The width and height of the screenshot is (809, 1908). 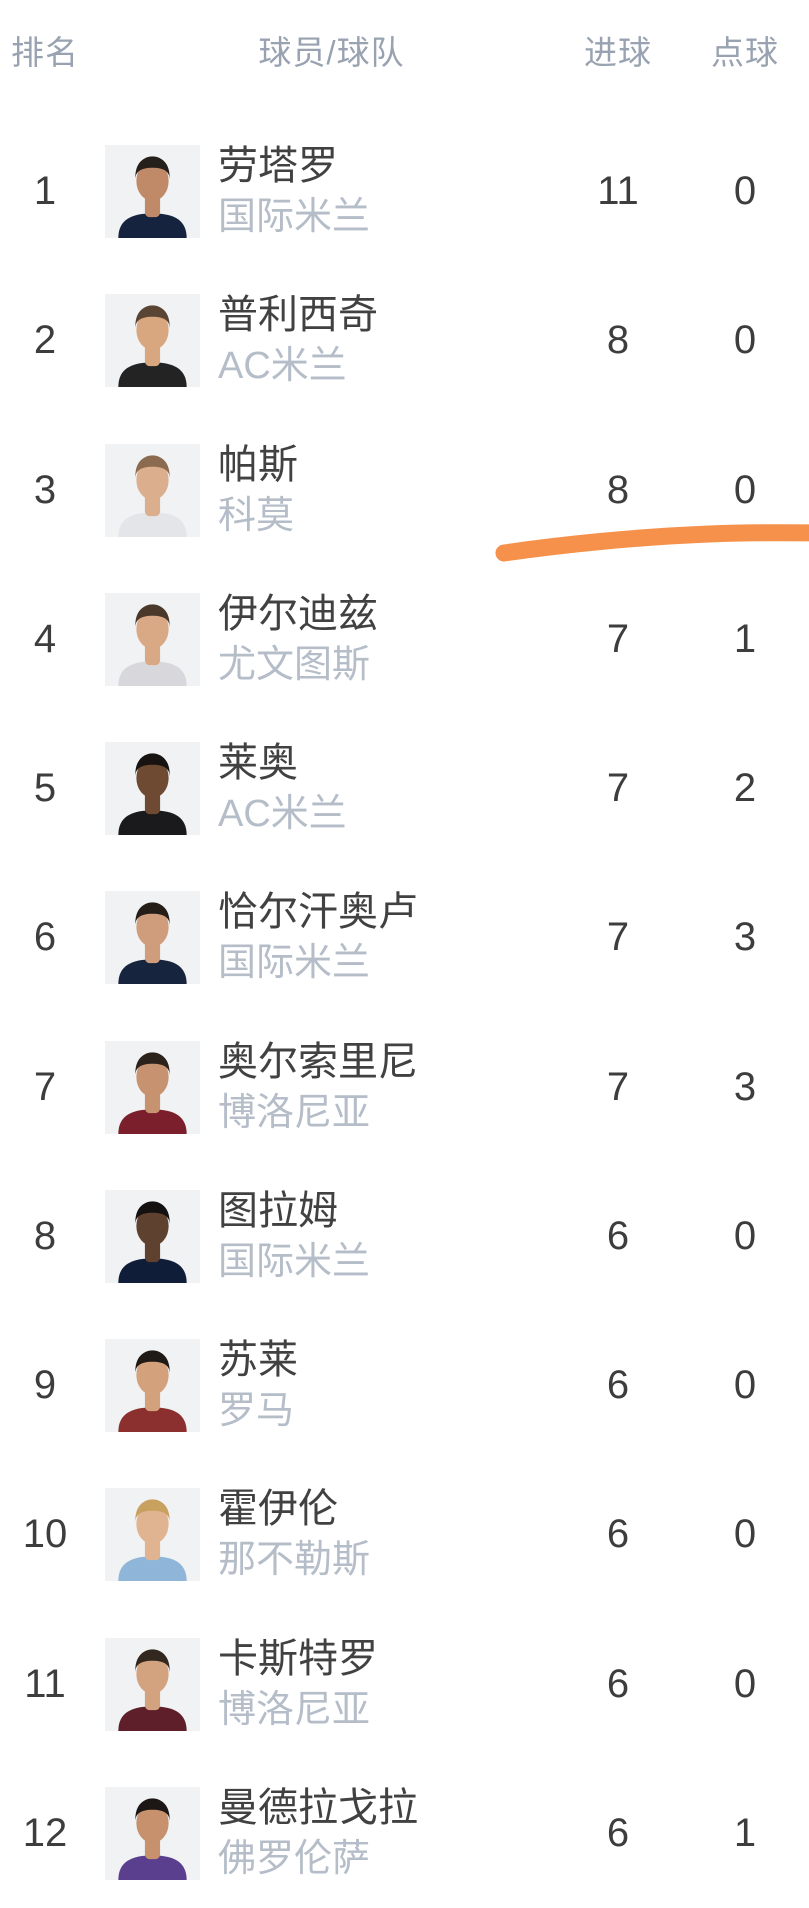 What do you see at coordinates (298, 613) in the screenshot?
I see `player-name: 伊尔迪兹` at bounding box center [298, 613].